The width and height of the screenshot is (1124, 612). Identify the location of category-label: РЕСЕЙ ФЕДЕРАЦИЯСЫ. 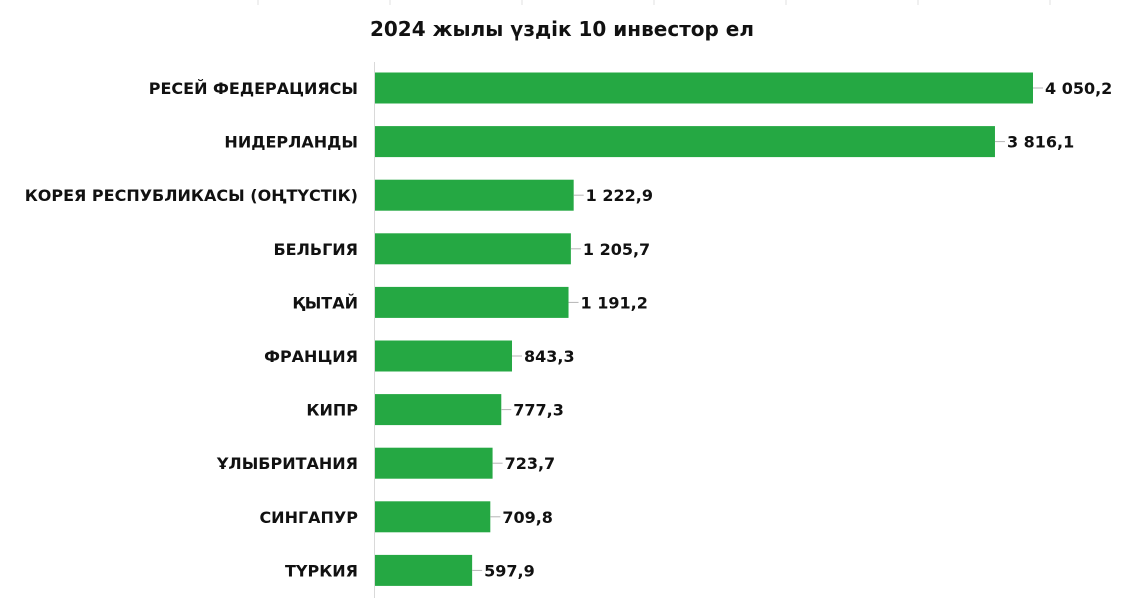
(253, 88).